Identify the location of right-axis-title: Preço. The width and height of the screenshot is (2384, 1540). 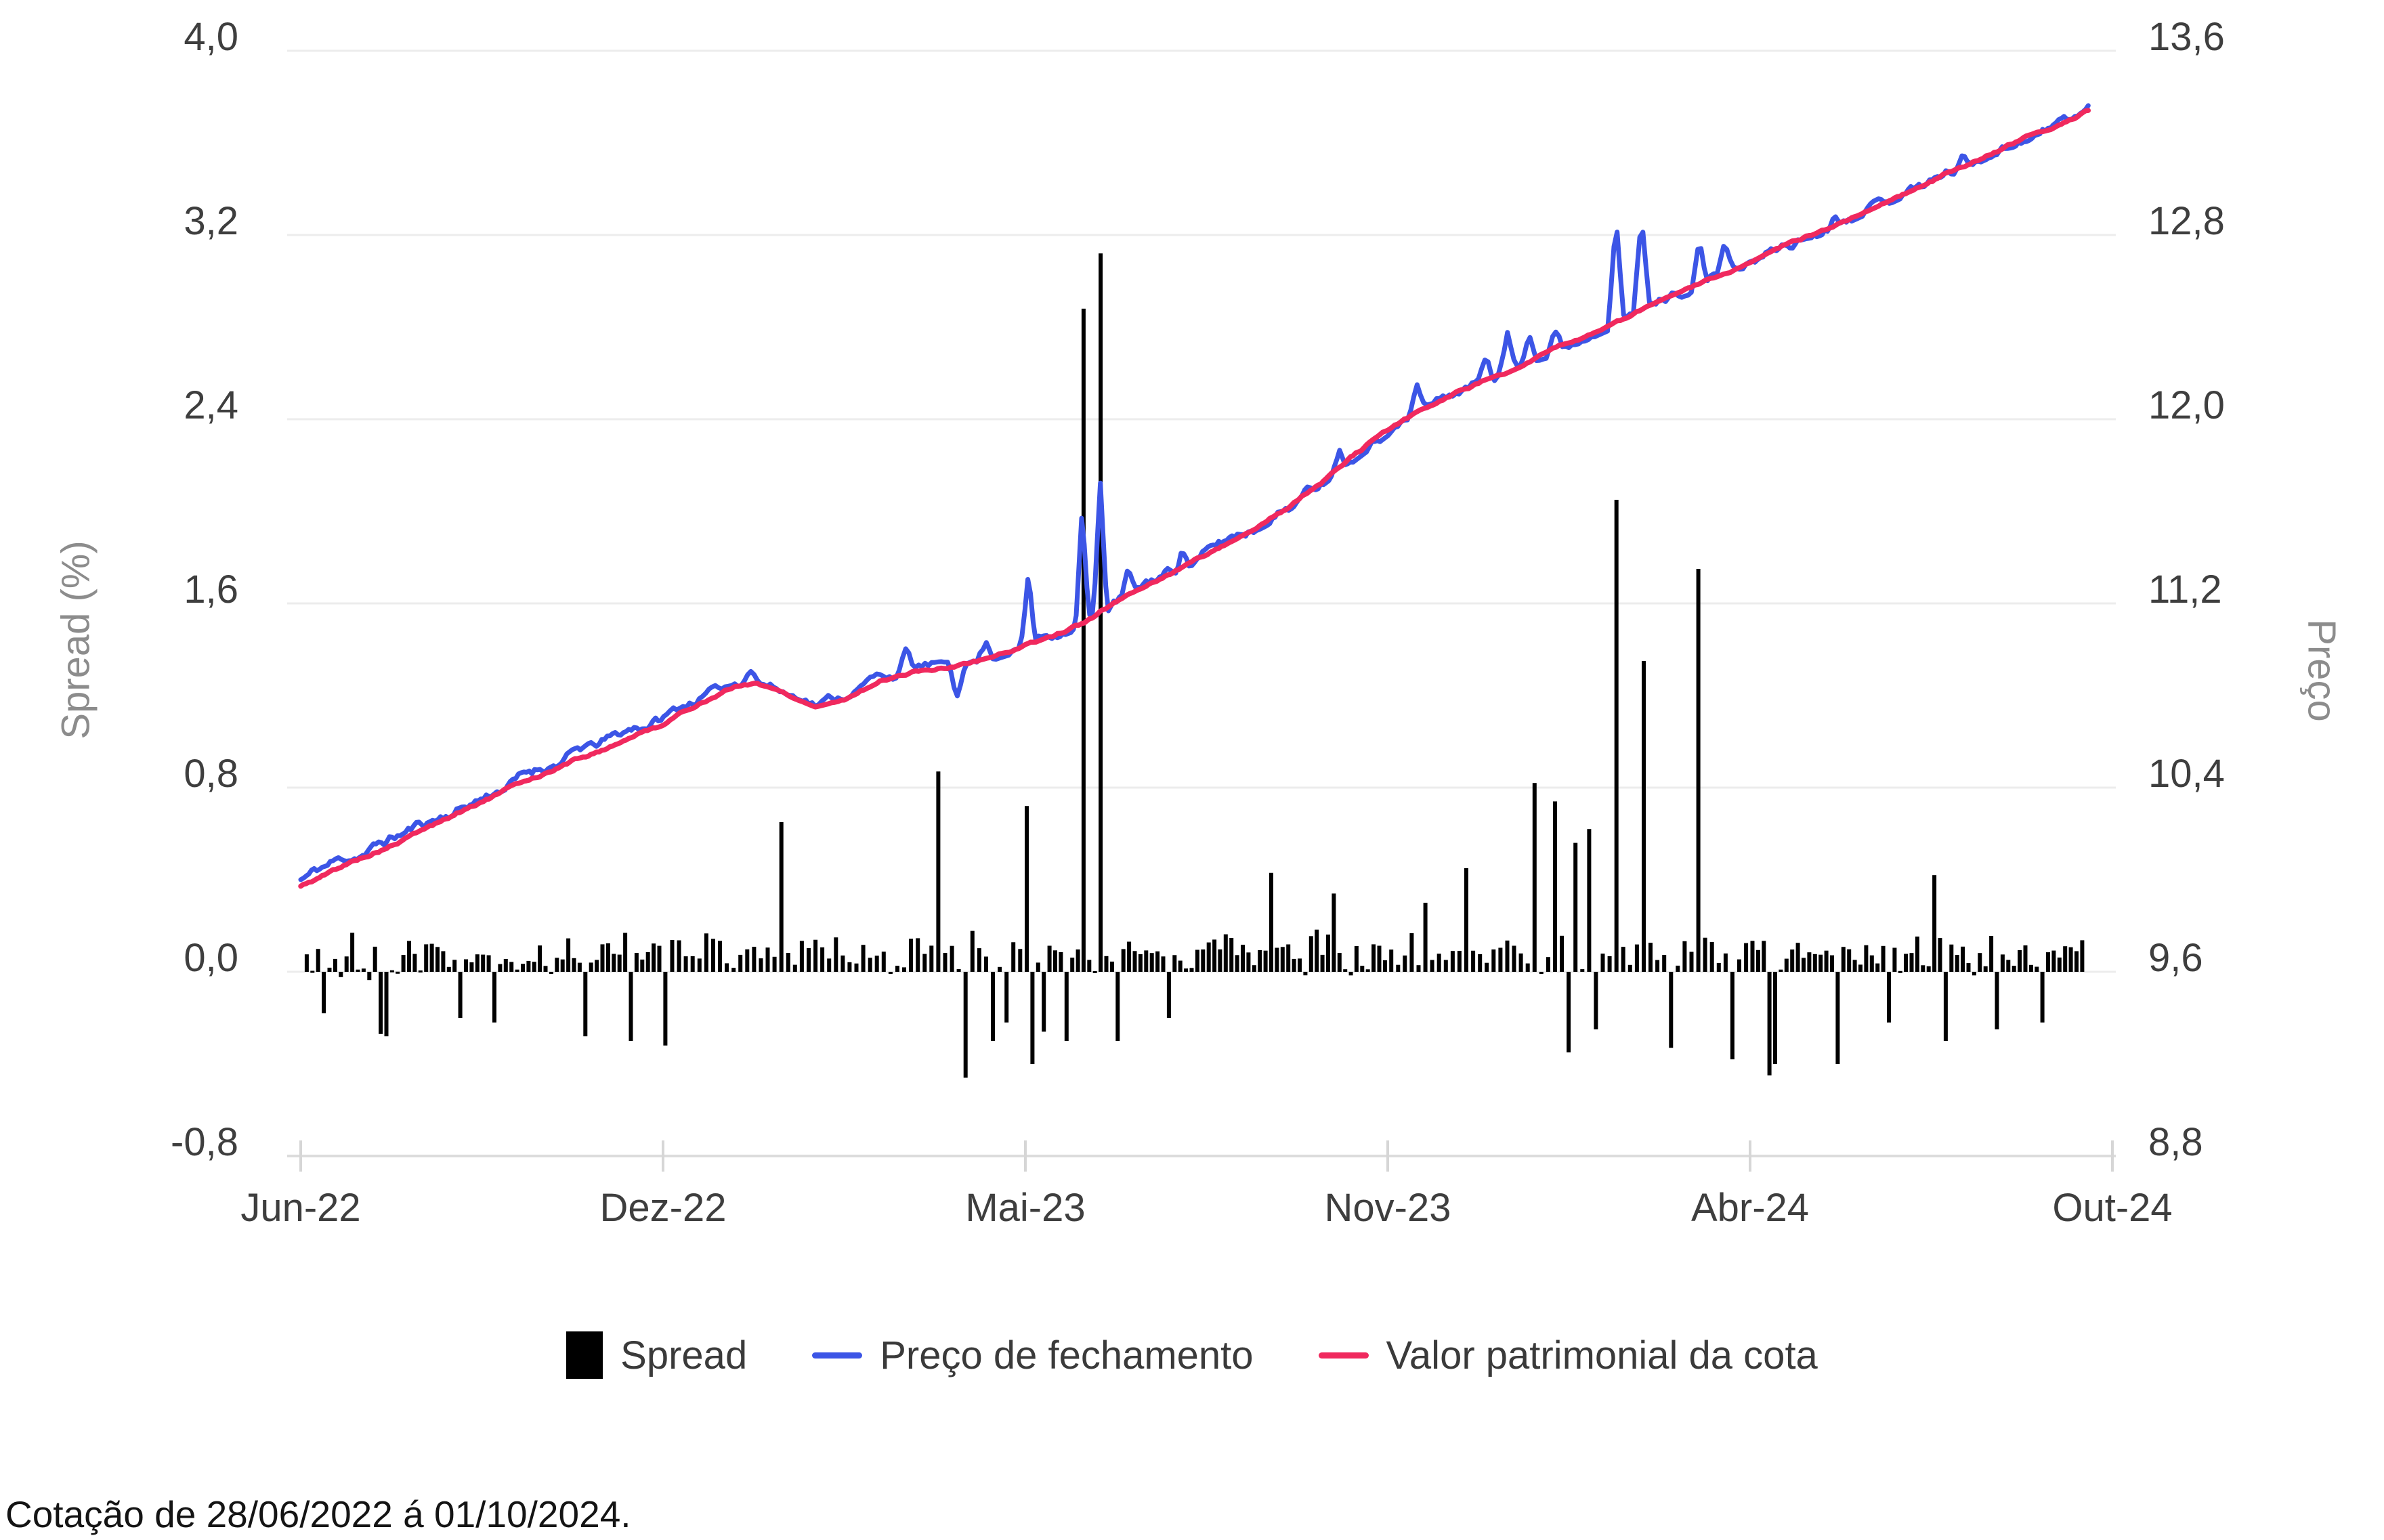
(2321, 671).